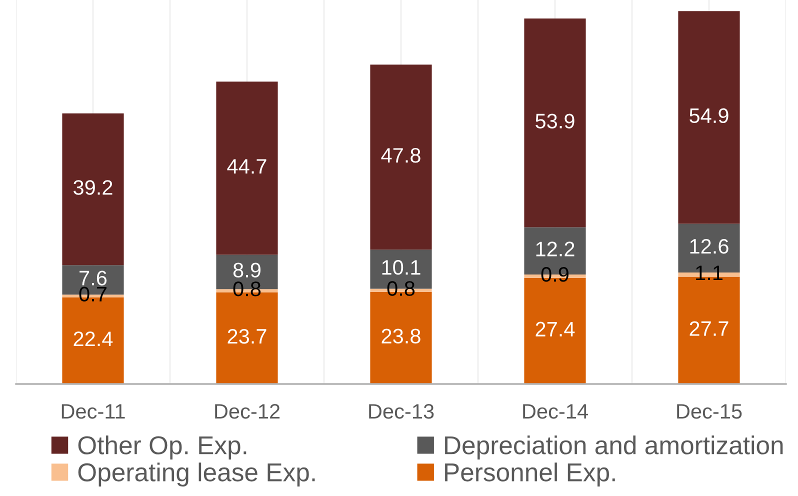 The image size is (798, 496). I want to click on legend-label: Depreciation and amortization, so click(614, 448).